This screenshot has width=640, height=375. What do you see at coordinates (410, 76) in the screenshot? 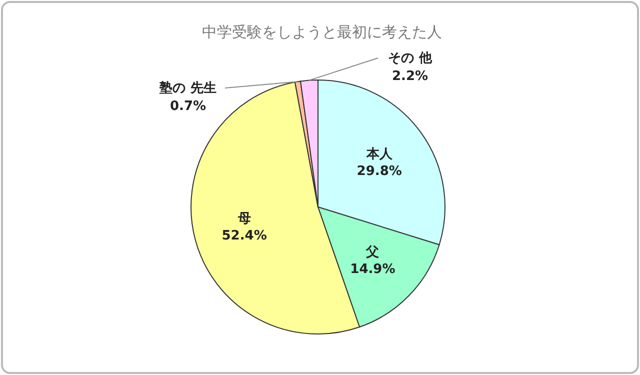
I see `data-label: 2.2%` at bounding box center [410, 76].